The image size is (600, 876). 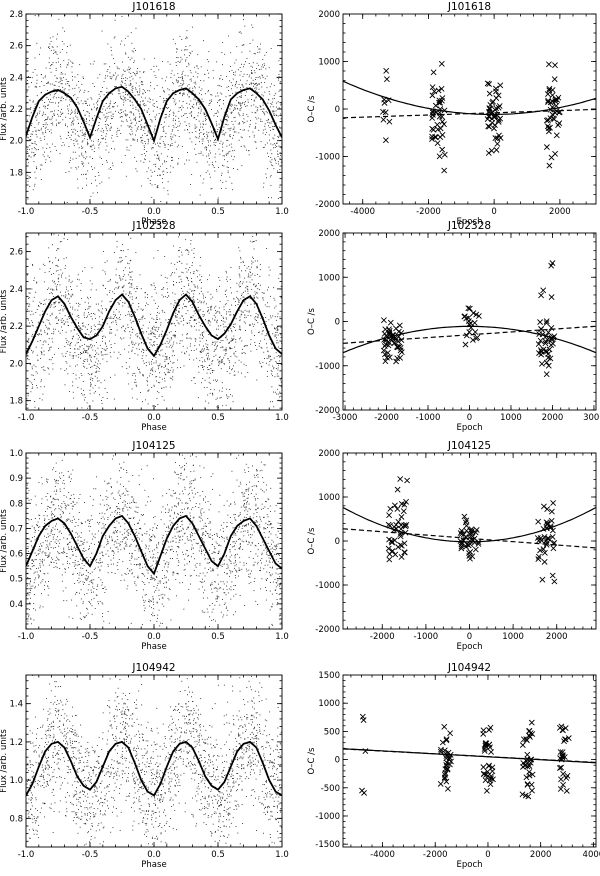 I want to click on oc-points, so click(x=469, y=319).